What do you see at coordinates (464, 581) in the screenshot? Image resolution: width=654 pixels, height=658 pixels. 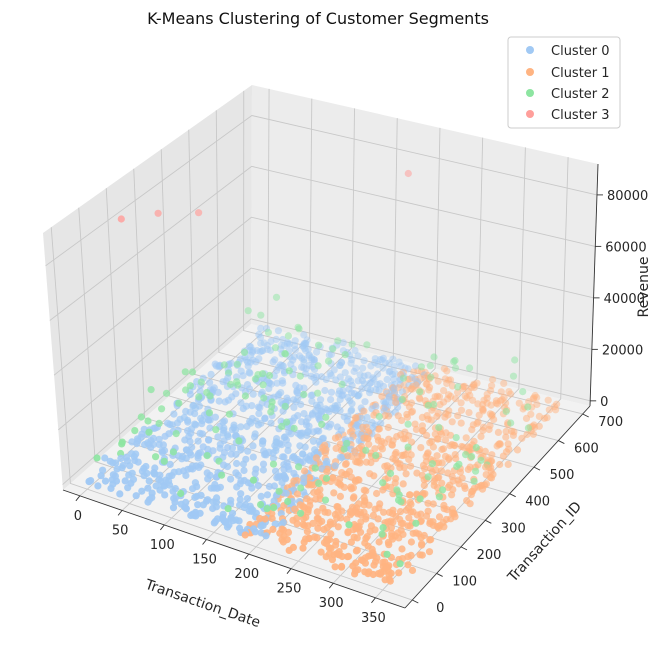 I see `y-tick-label: 100` at bounding box center [464, 581].